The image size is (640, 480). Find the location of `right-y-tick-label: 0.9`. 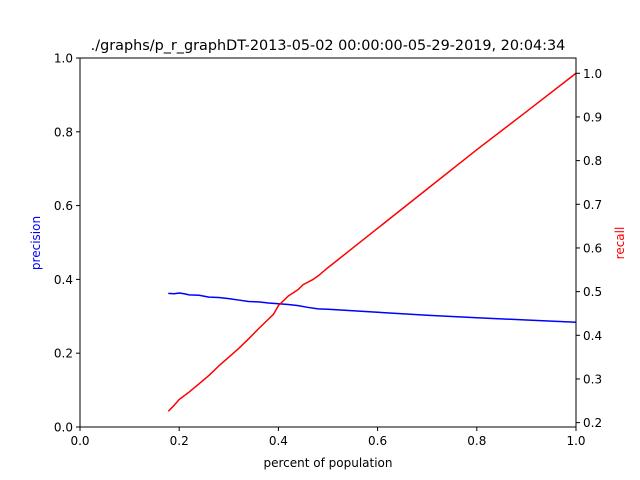

right-y-tick-label: 0.9 is located at coordinates (592, 117).